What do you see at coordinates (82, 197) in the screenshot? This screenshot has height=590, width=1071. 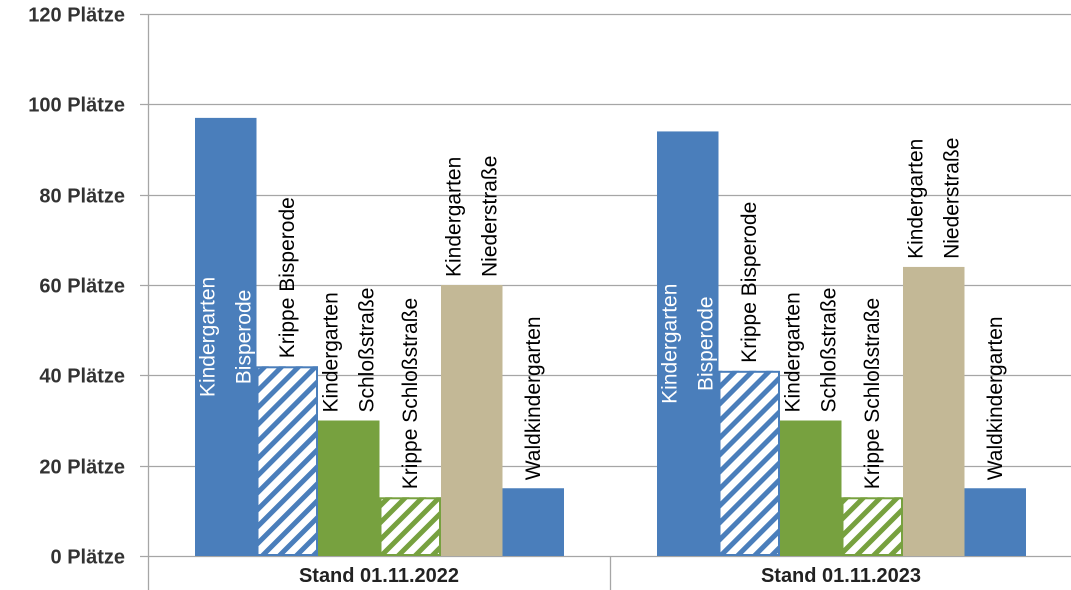 I see `y-tick-label: 80 Plätze` at bounding box center [82, 197].